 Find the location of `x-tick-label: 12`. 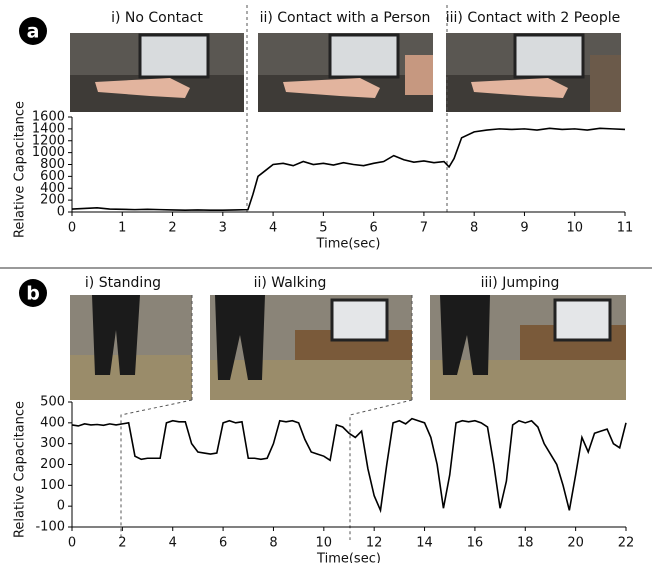

x-tick-label: 12 is located at coordinates (374, 543).